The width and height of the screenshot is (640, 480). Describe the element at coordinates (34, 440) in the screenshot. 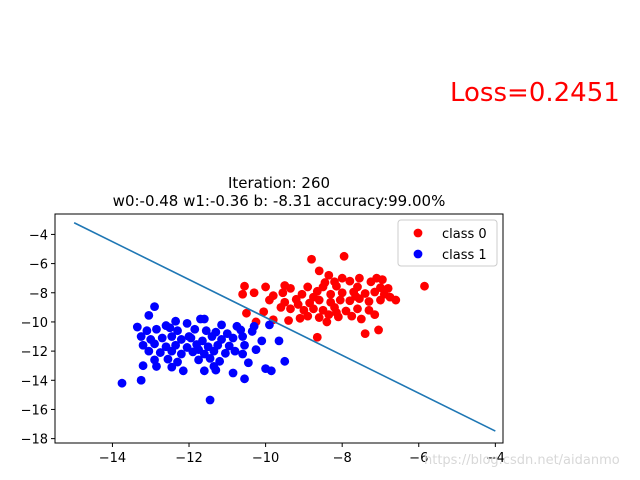

I see `y-tick-label: −18` at that location.